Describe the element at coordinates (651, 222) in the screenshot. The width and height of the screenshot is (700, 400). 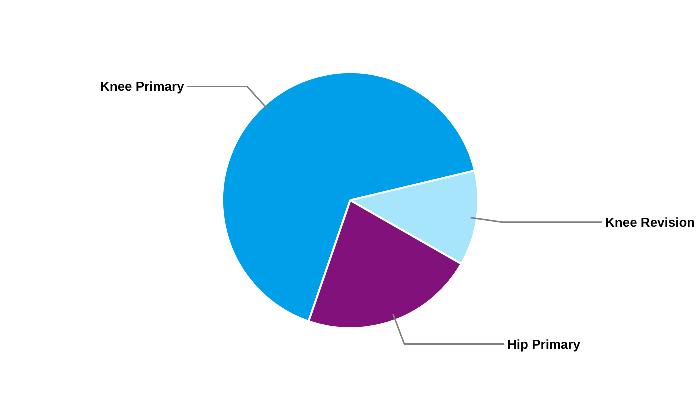
I see `slice-label: Knee Revision` at that location.